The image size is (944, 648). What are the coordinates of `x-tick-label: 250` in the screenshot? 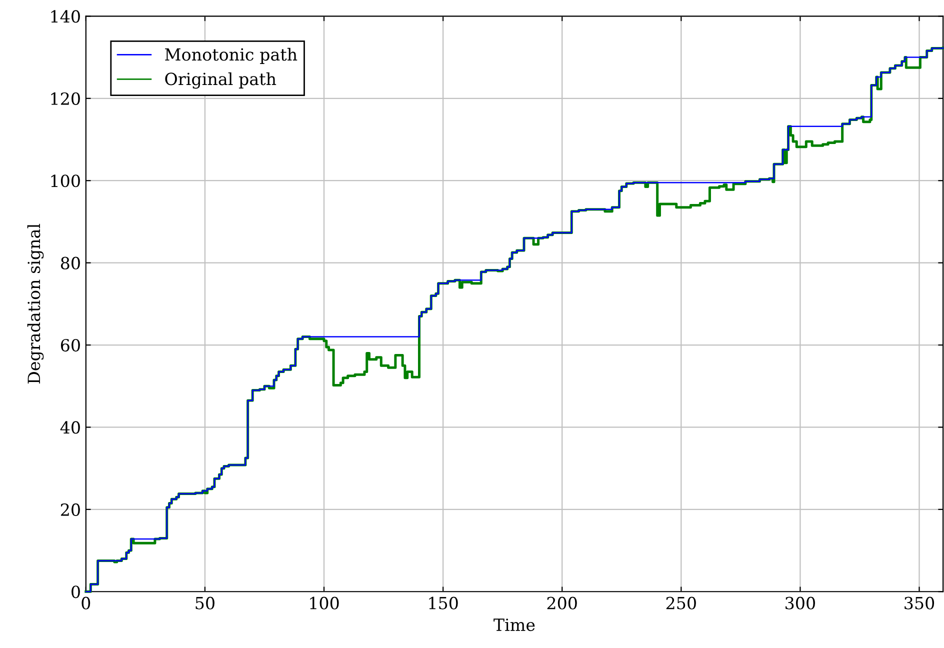 It's located at (681, 603).